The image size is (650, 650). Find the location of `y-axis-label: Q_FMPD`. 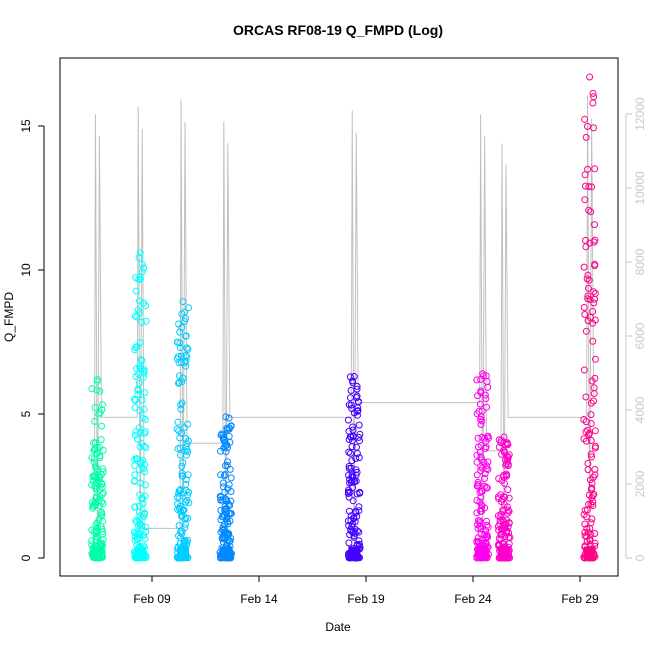

y-axis-label: Q_FMPD is located at coordinates (9, 317).